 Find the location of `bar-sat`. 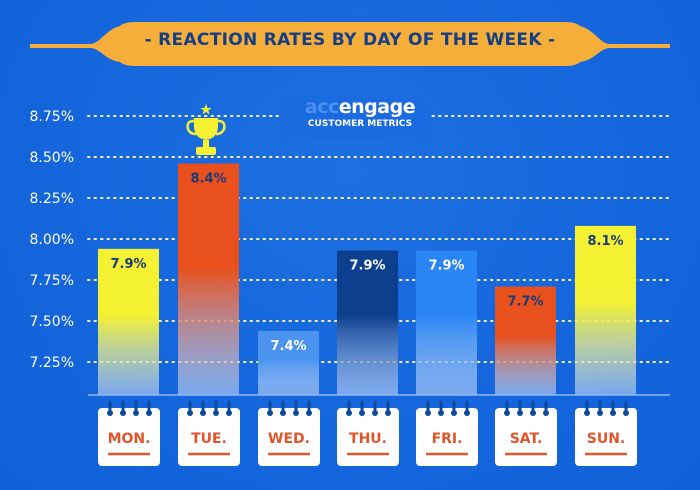

bar-sat is located at coordinates (525, 340).